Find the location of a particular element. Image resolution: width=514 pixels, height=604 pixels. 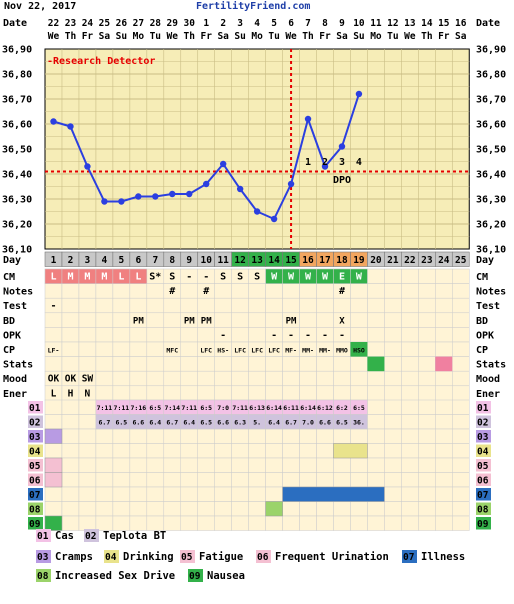

row-label-left: CP is located at coordinates (9, 350).